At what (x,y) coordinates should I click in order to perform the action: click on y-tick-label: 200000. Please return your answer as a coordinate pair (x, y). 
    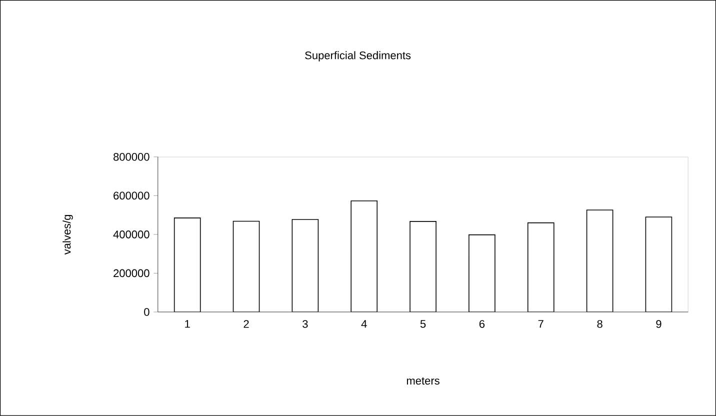
    Looking at the image, I should click on (132, 273).